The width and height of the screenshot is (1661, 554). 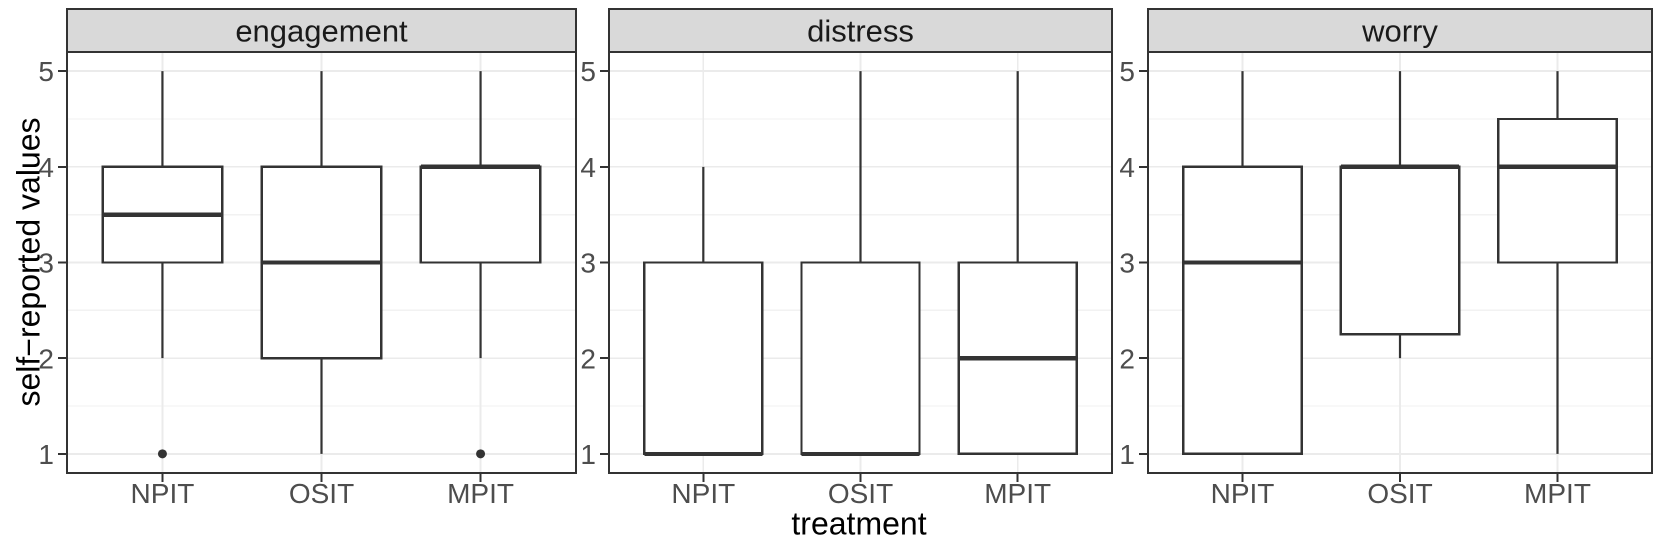 What do you see at coordinates (1017, 263) in the screenshot?
I see `boxplot-distress-MPIT` at bounding box center [1017, 263].